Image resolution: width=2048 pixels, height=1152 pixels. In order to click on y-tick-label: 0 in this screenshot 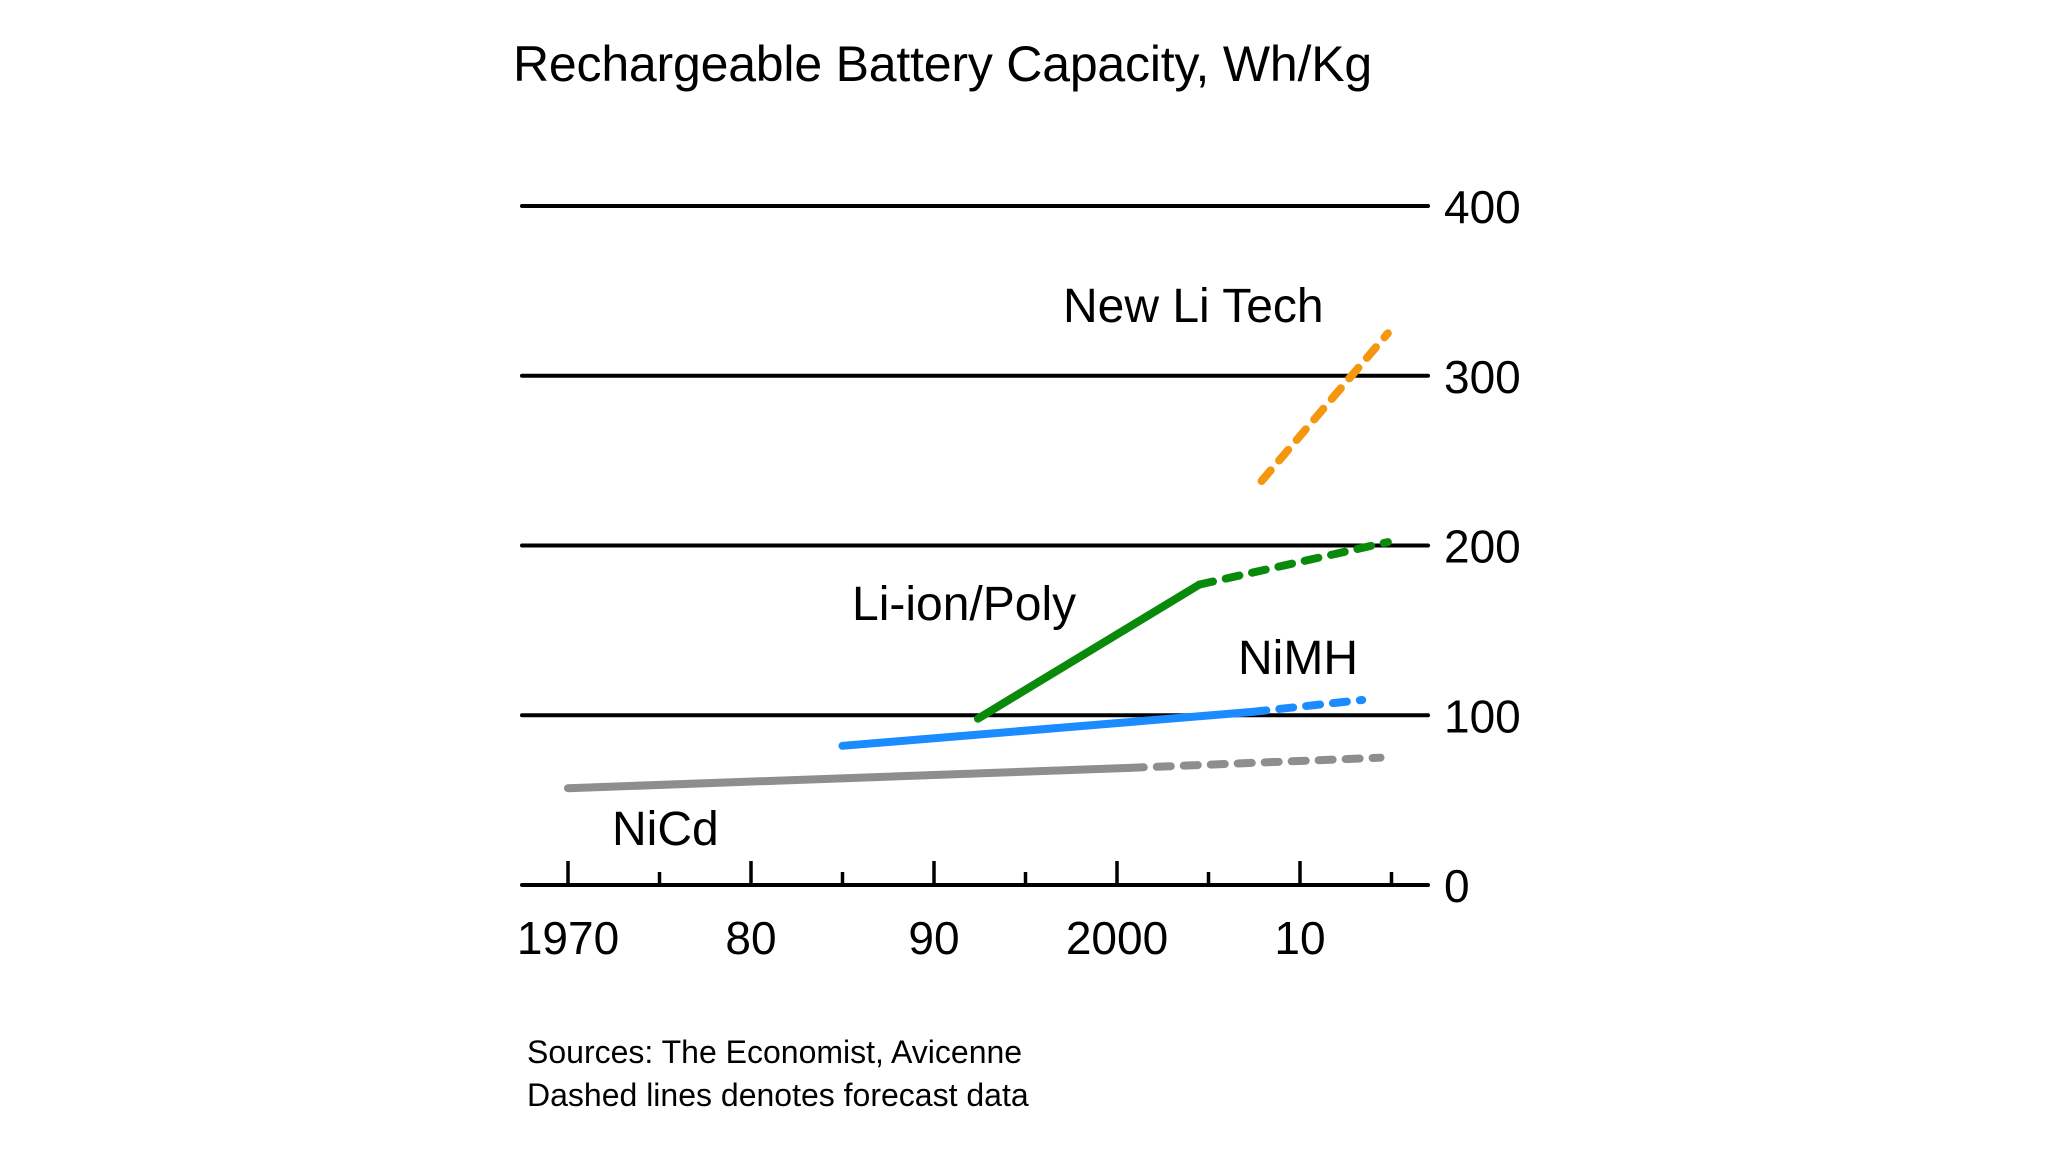, I will do `click(1457, 886)`.